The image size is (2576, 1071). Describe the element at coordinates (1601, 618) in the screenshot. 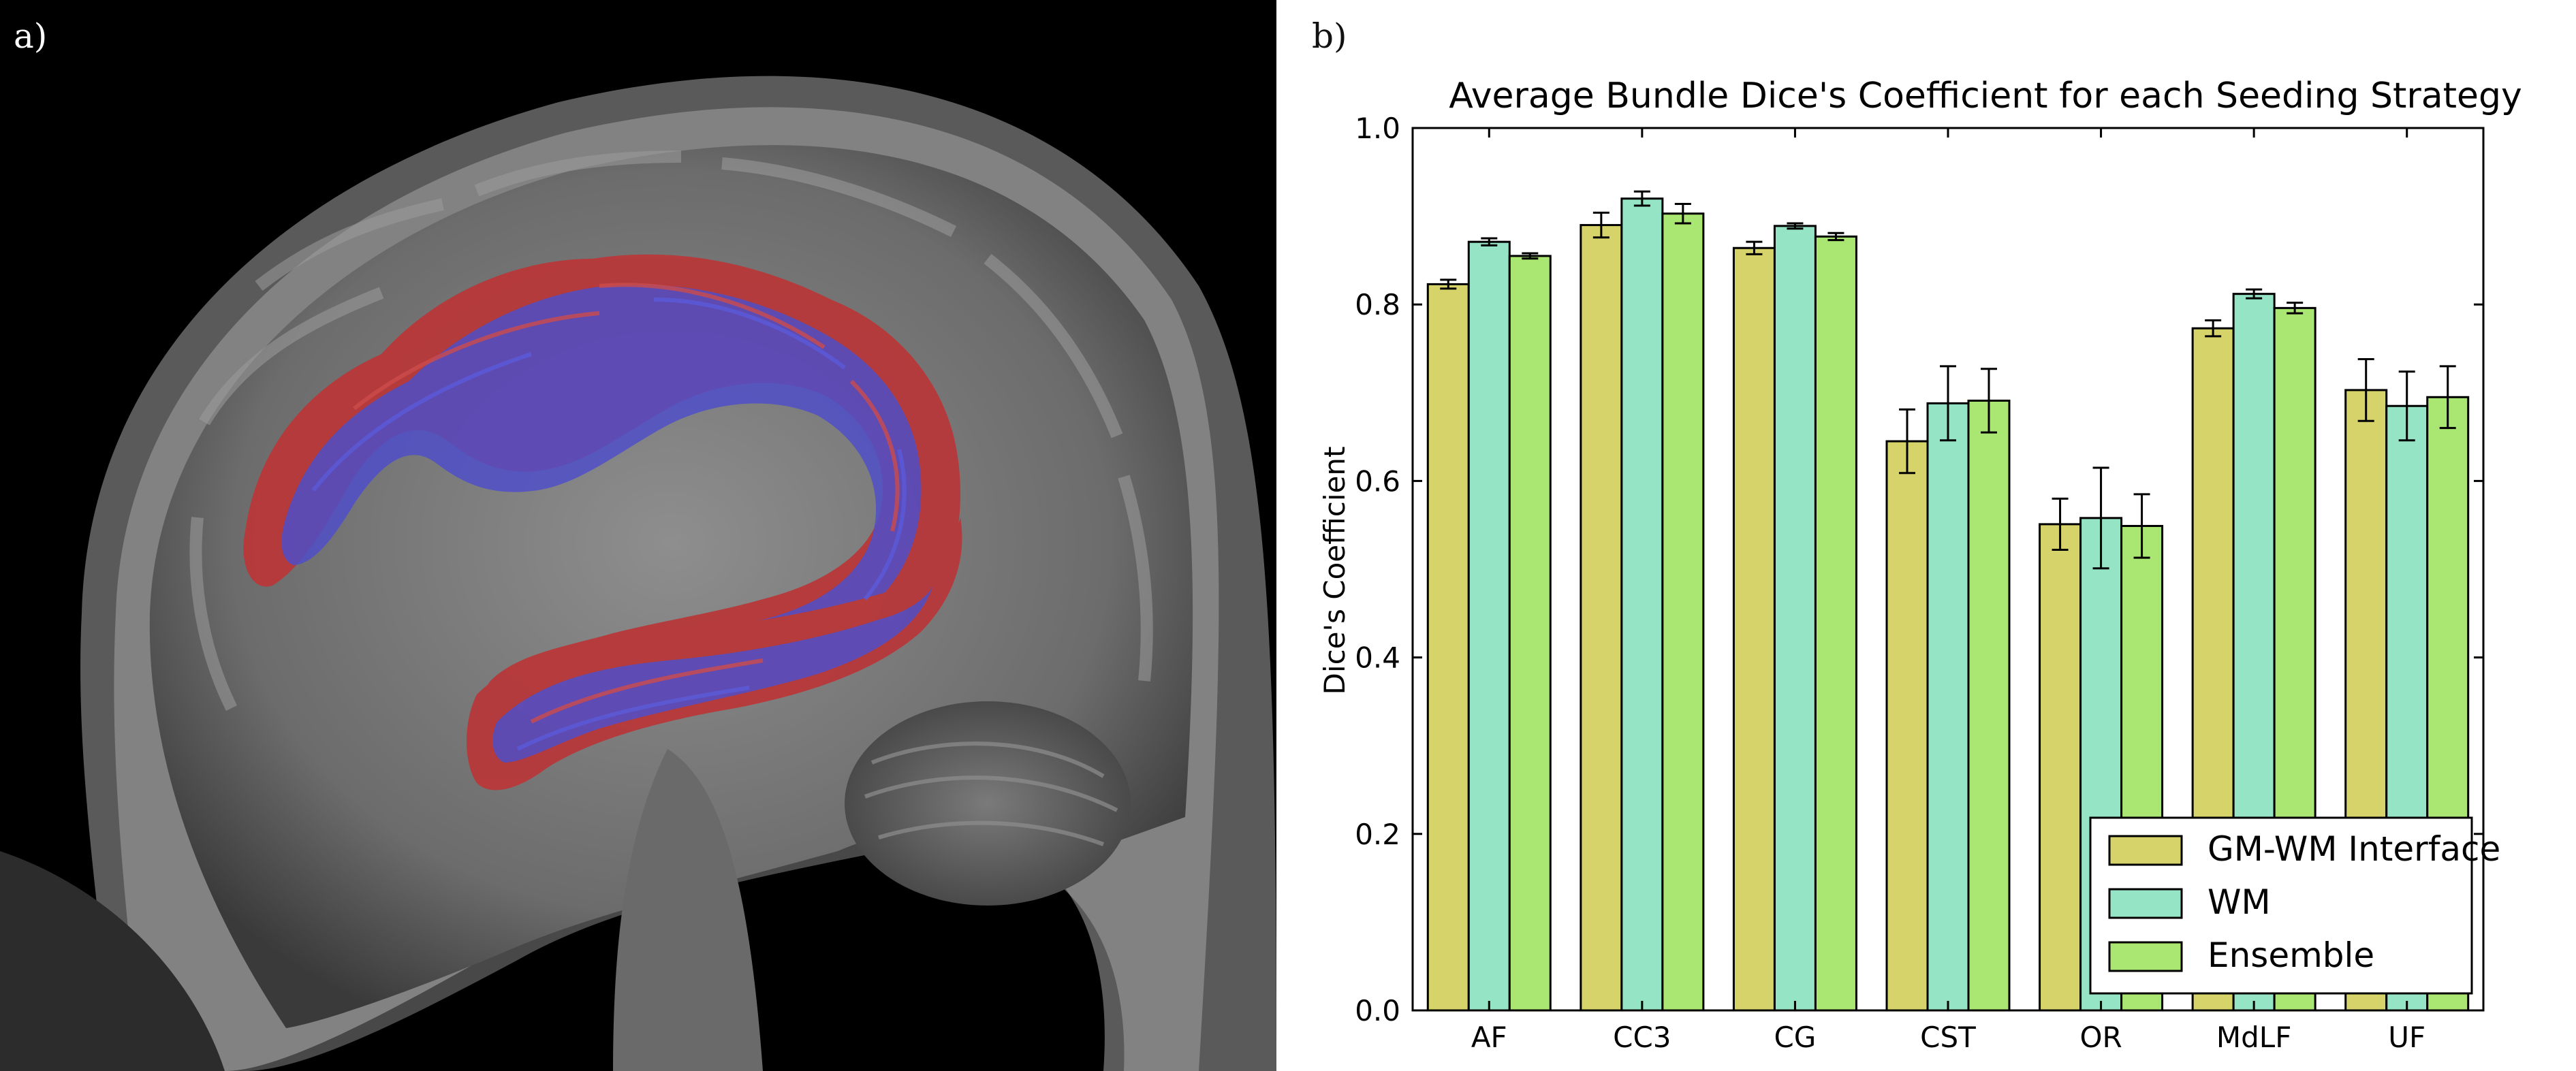

I see `bar-cc3-gm-wm-interface` at that location.